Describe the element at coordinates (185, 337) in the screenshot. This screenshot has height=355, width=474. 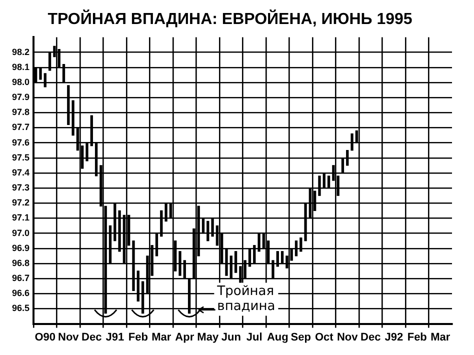
I see `x-tick-label: Apr` at that location.